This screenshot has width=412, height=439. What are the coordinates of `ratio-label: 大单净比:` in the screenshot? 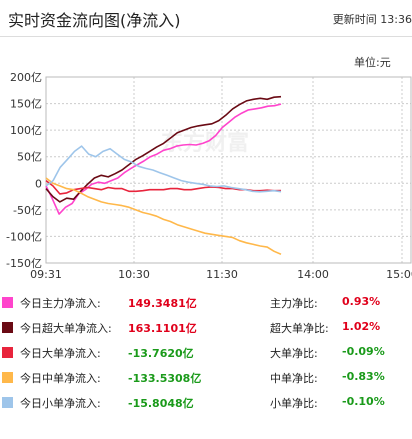 It's located at (294, 353).